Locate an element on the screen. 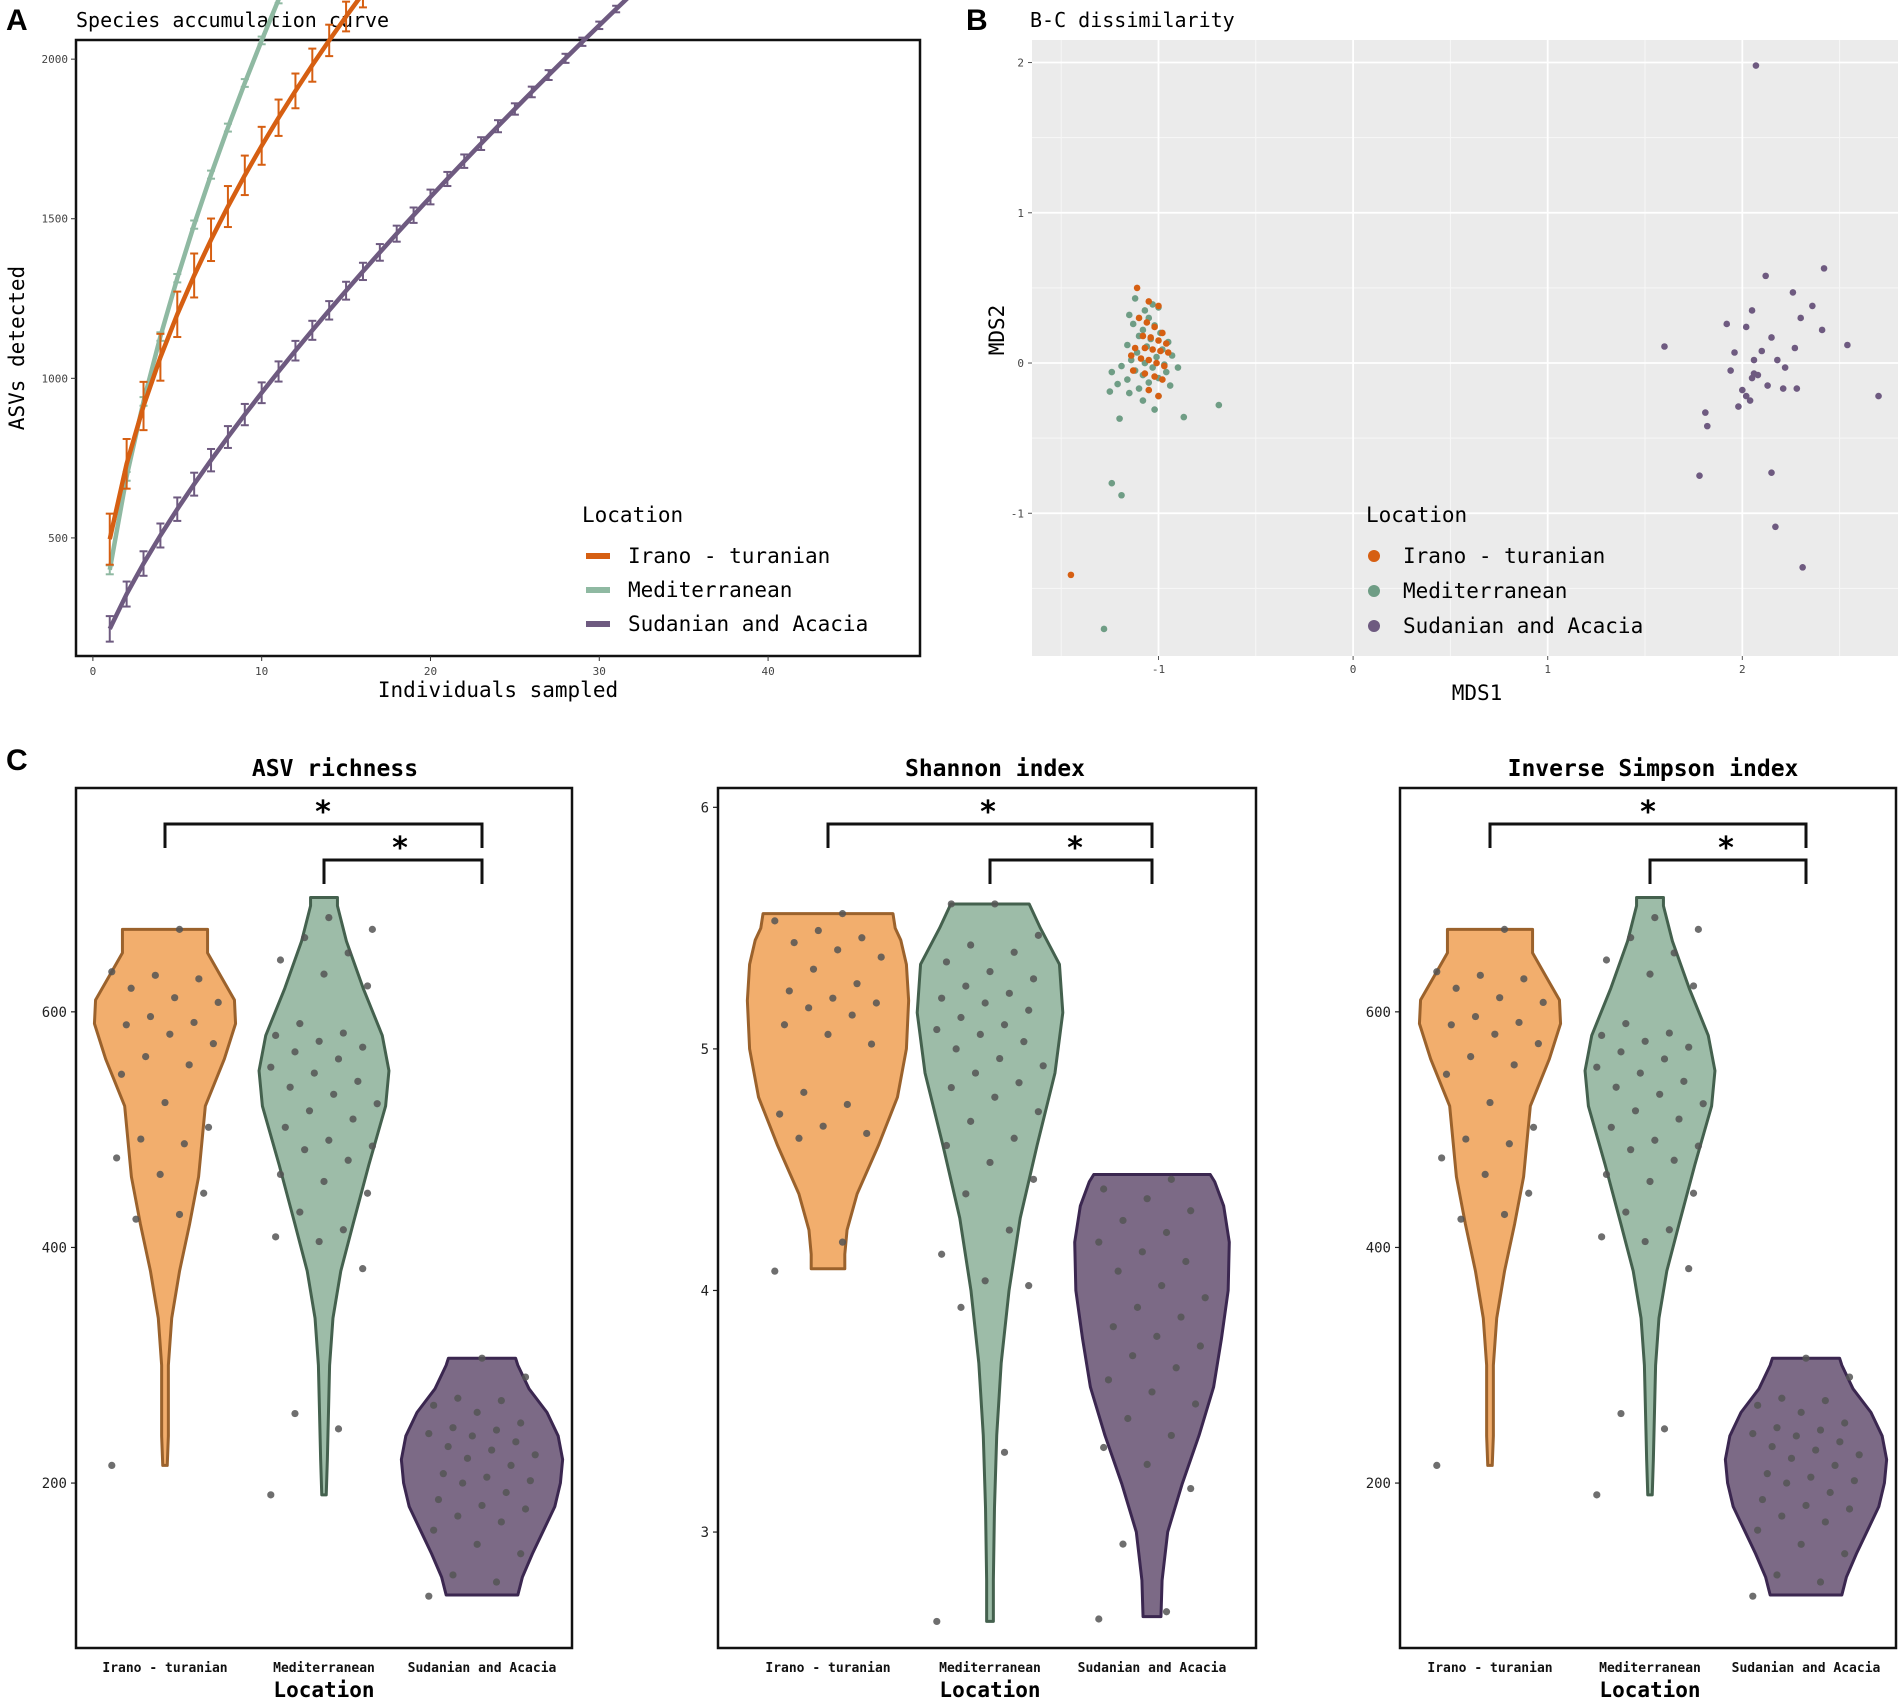 This screenshot has width=1902, height=1702. panel-c3-x-label: Location is located at coordinates (1649, 1690).